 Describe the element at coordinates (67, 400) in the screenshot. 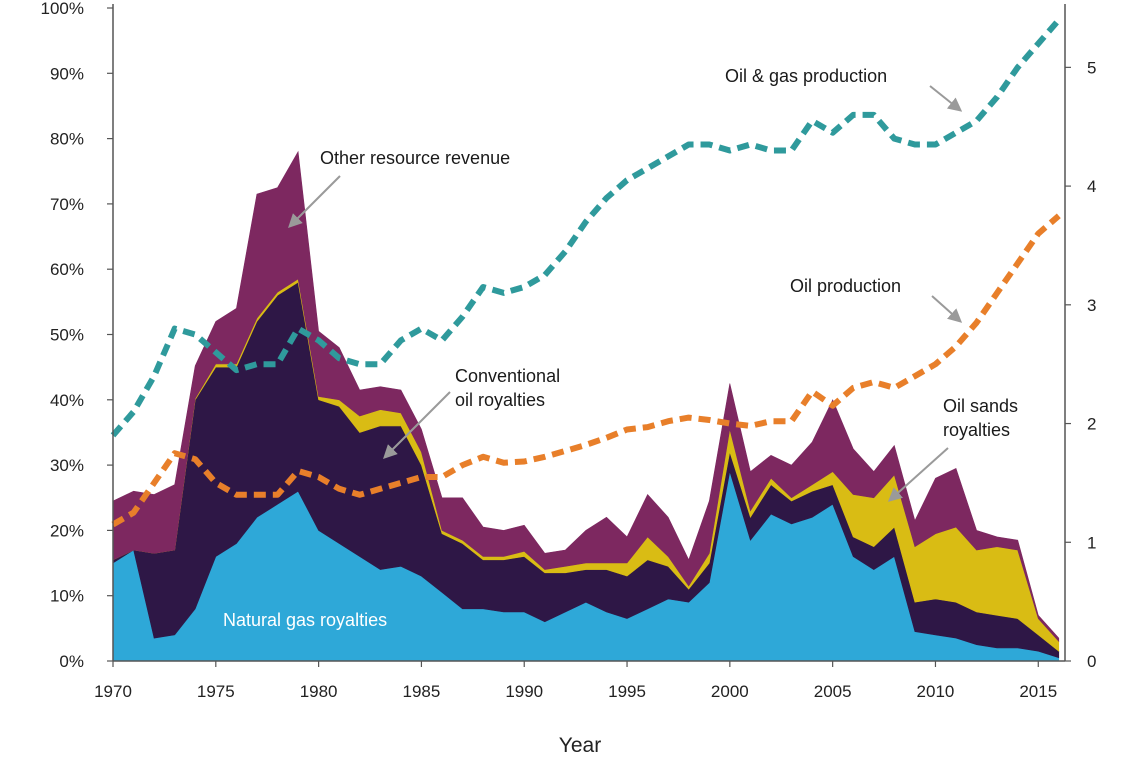

I see `y-tick-label: 40%` at that location.